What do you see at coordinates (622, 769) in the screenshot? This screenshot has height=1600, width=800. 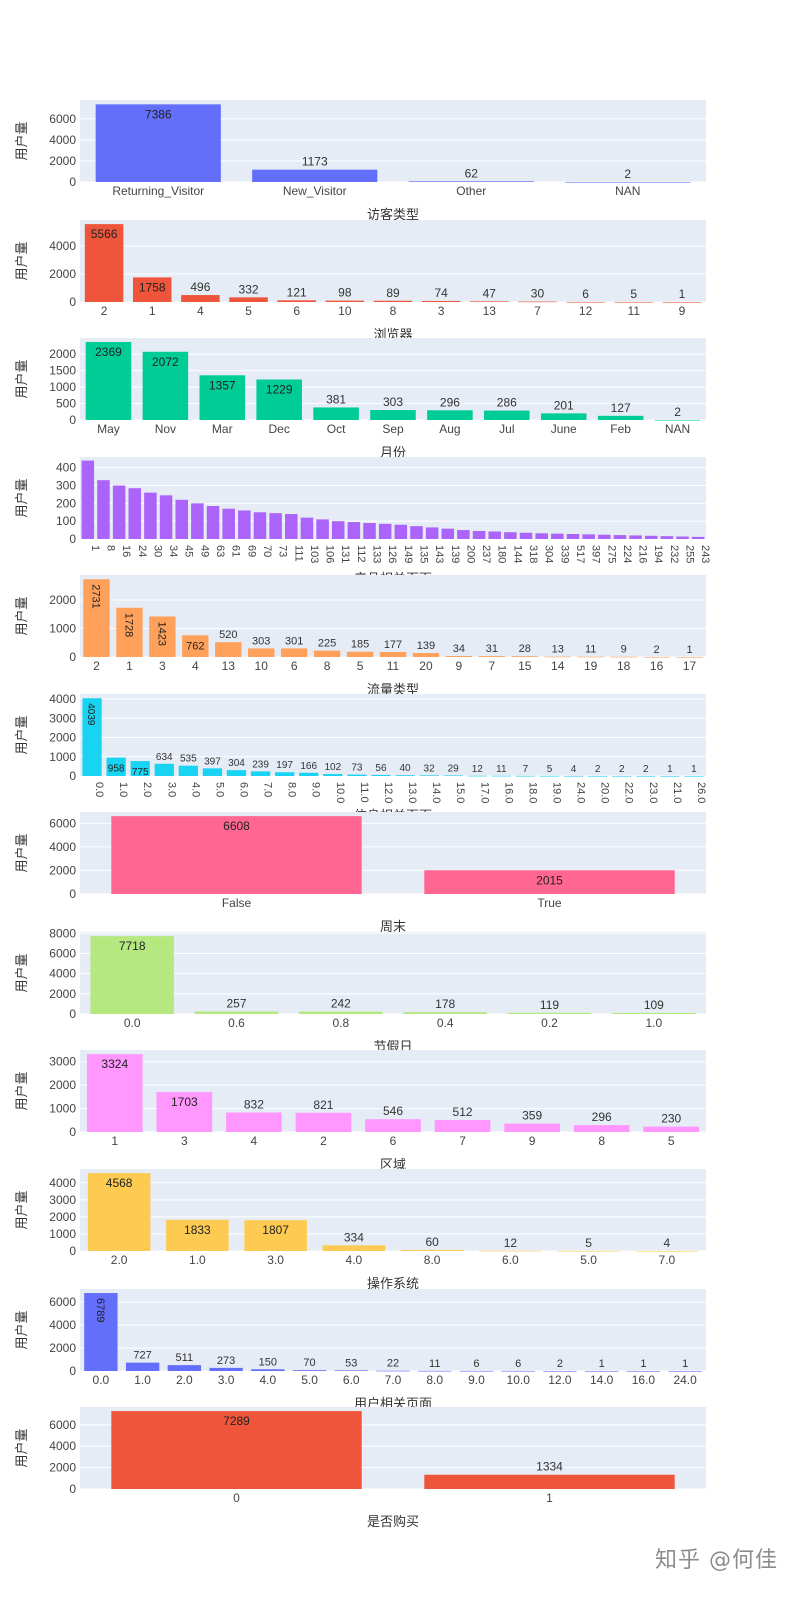 I see `data-label: 2` at bounding box center [622, 769].